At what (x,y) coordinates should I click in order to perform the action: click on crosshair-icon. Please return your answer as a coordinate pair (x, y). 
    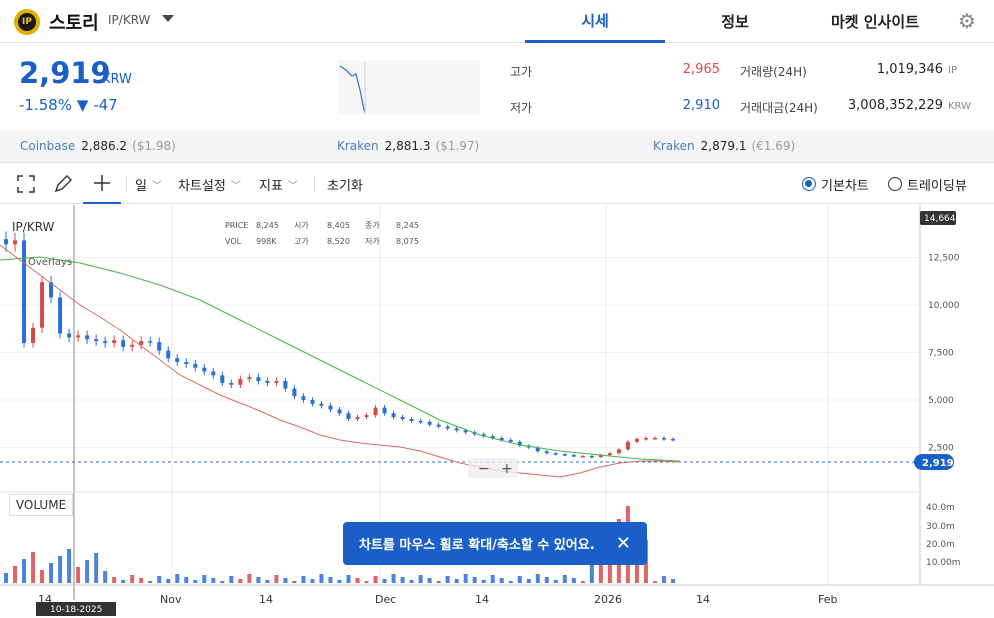
    Looking at the image, I should click on (102, 184).